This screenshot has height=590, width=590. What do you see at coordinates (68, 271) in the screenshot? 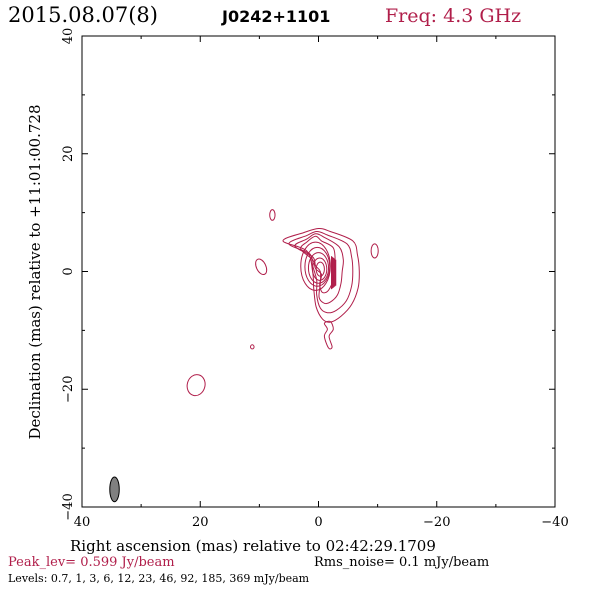
I see `y-tick-label: 0` at bounding box center [68, 271].